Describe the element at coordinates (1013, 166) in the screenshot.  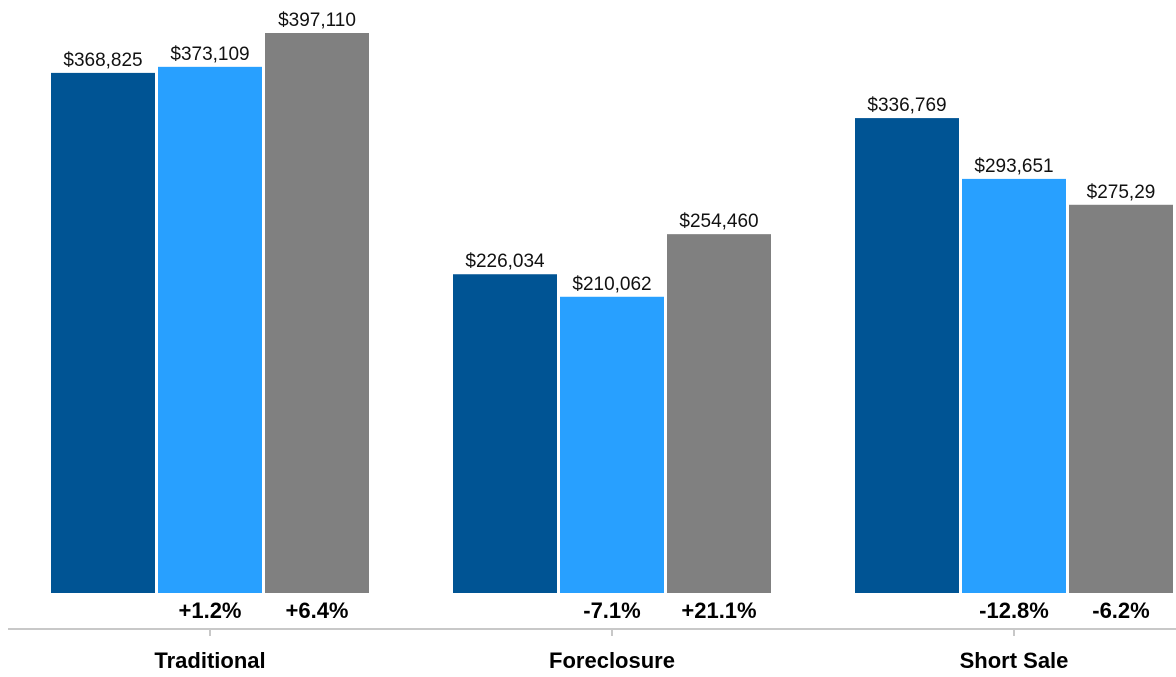
I see `value-label: $293,651` at that location.